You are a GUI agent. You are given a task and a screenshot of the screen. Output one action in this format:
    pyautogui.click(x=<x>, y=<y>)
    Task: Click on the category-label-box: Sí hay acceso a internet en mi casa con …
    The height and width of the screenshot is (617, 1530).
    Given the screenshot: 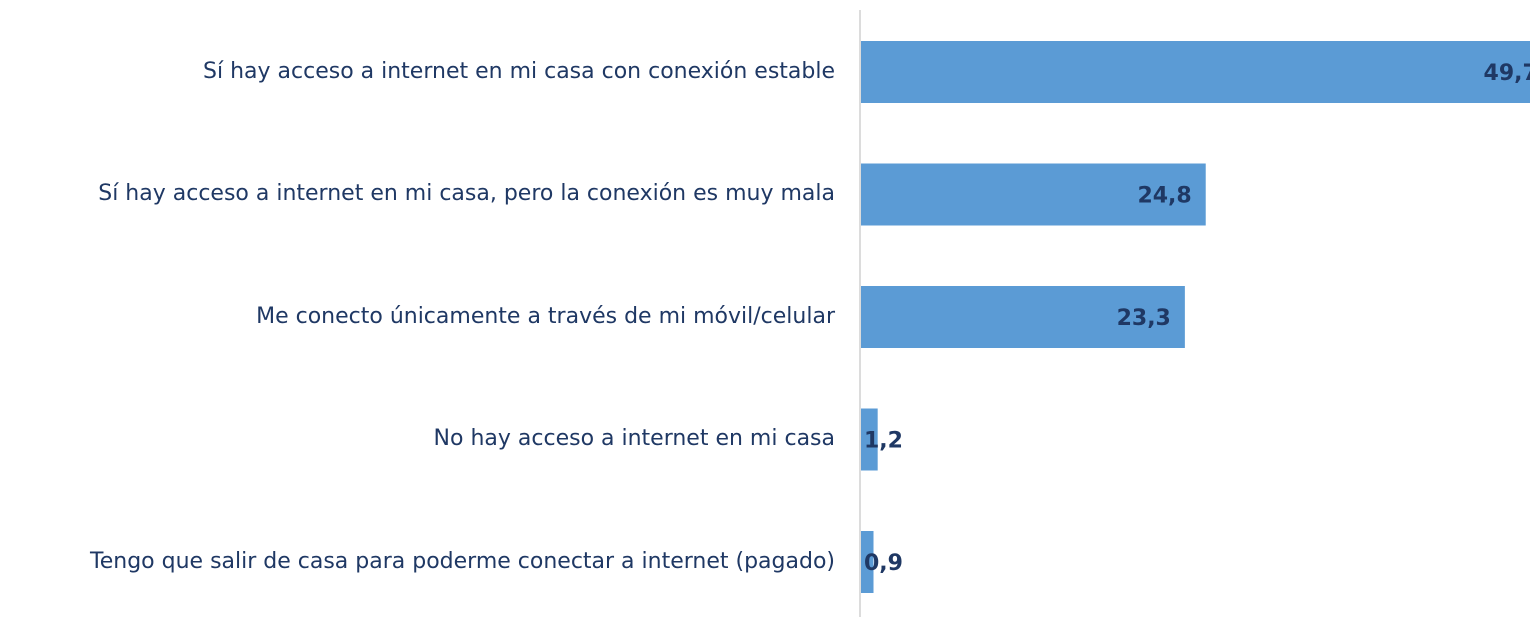 What is the action you would take?
    pyautogui.click(x=417, y=72)
    